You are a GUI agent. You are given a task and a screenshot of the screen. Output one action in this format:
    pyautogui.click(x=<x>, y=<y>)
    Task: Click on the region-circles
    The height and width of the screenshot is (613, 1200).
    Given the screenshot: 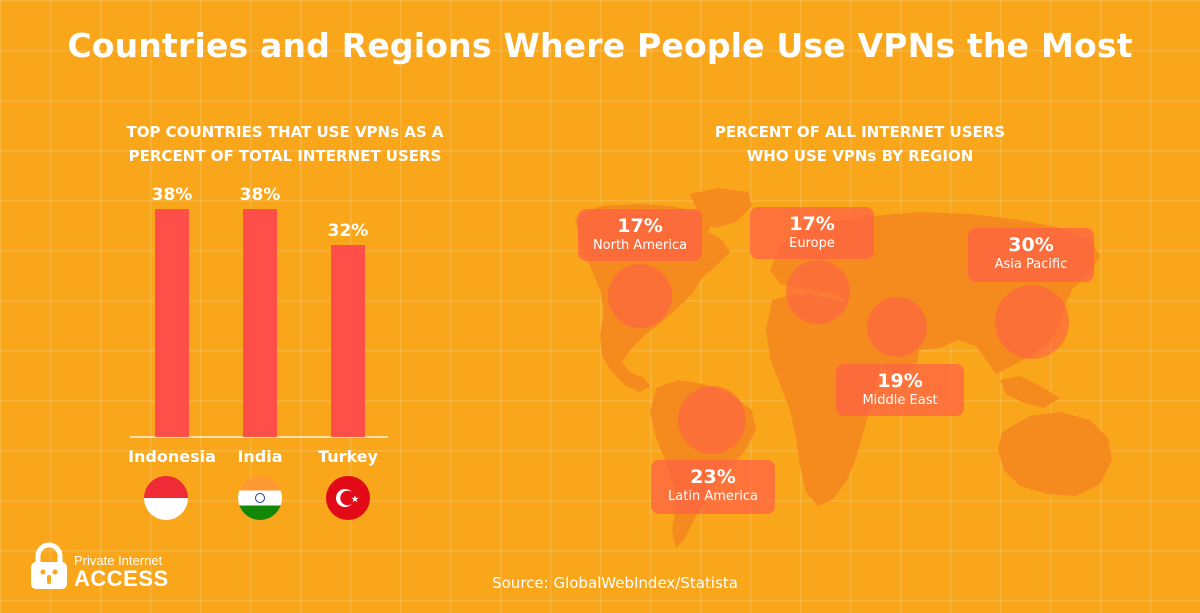 What is the action you would take?
    pyautogui.click(x=838, y=357)
    